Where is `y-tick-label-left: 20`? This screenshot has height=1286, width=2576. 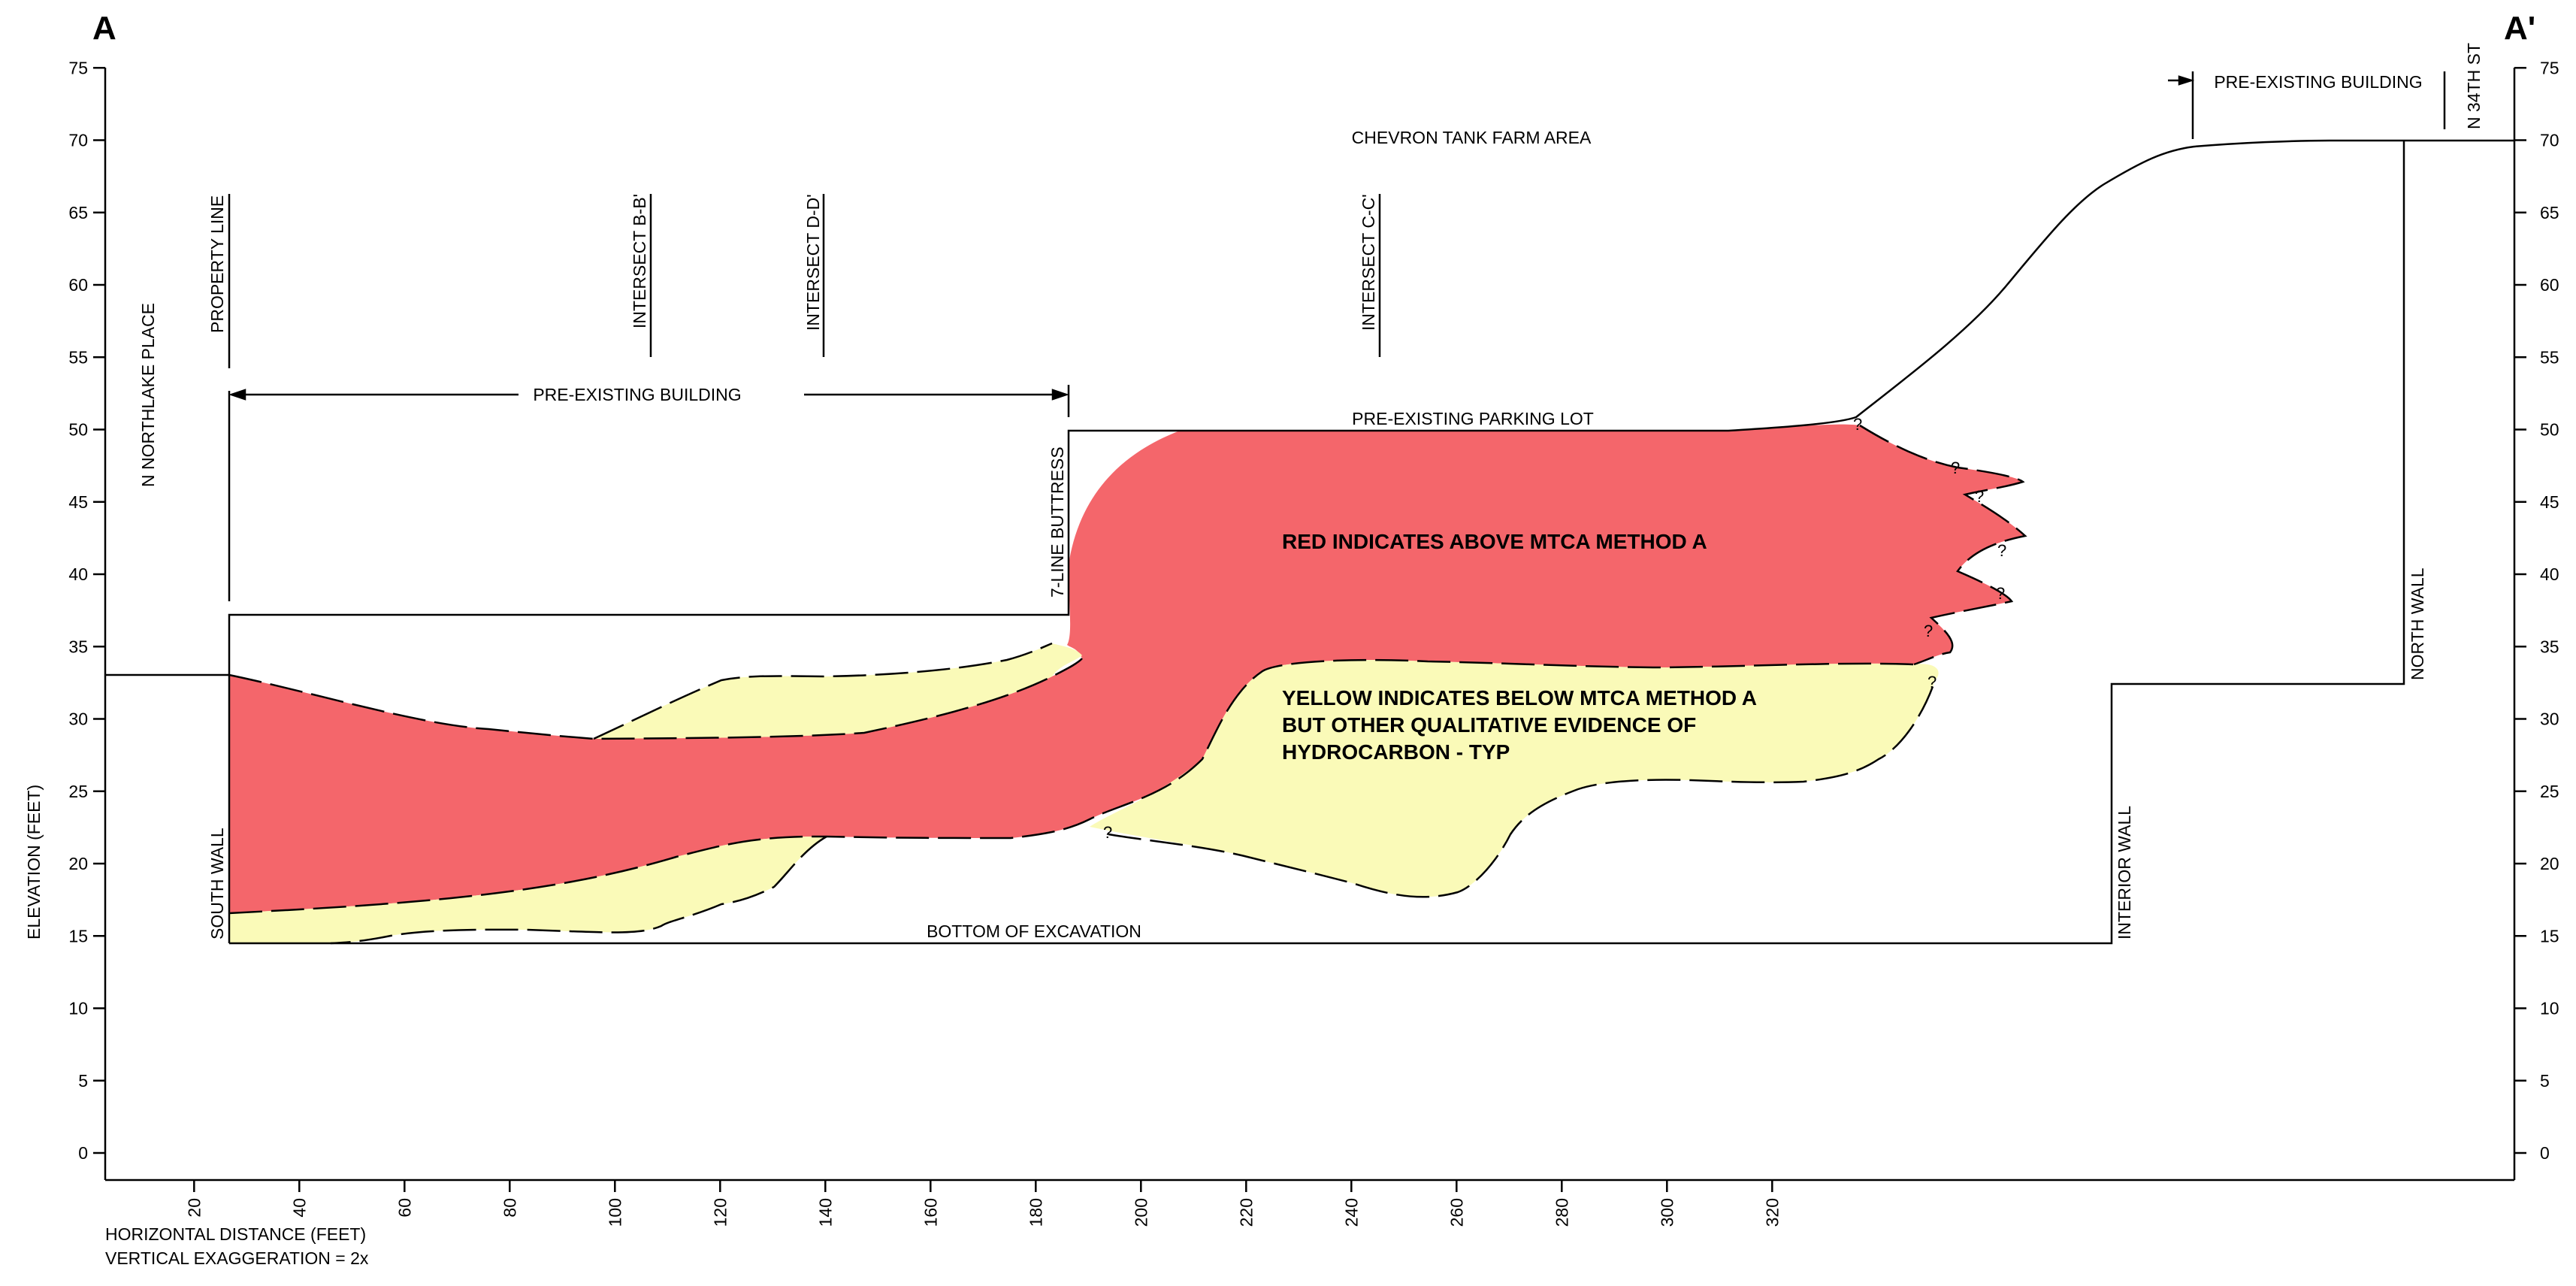 y-tick-label-left: 20 is located at coordinates (78, 864).